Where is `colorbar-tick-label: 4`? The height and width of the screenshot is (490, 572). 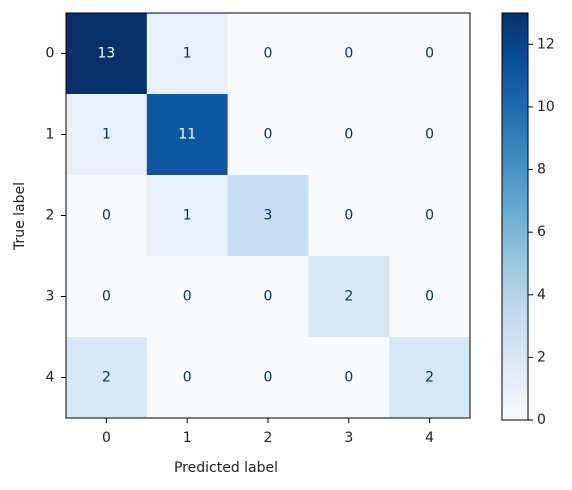 colorbar-tick-label: 4 is located at coordinates (541, 295).